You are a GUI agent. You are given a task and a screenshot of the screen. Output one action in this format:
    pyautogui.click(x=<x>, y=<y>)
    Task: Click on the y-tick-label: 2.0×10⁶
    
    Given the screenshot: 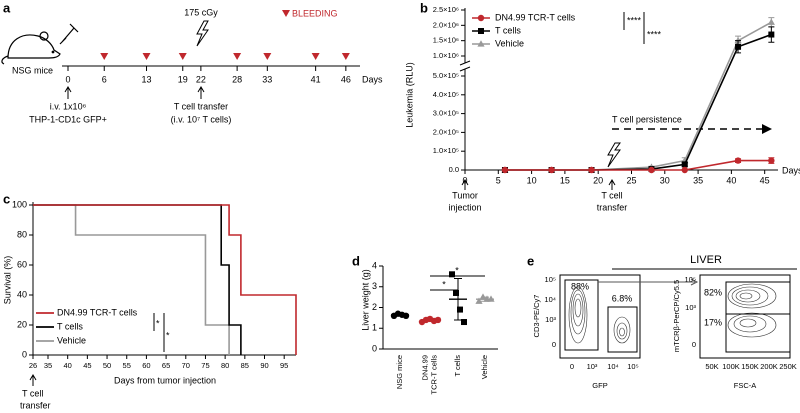 What is the action you would take?
    pyautogui.click(x=446, y=24)
    